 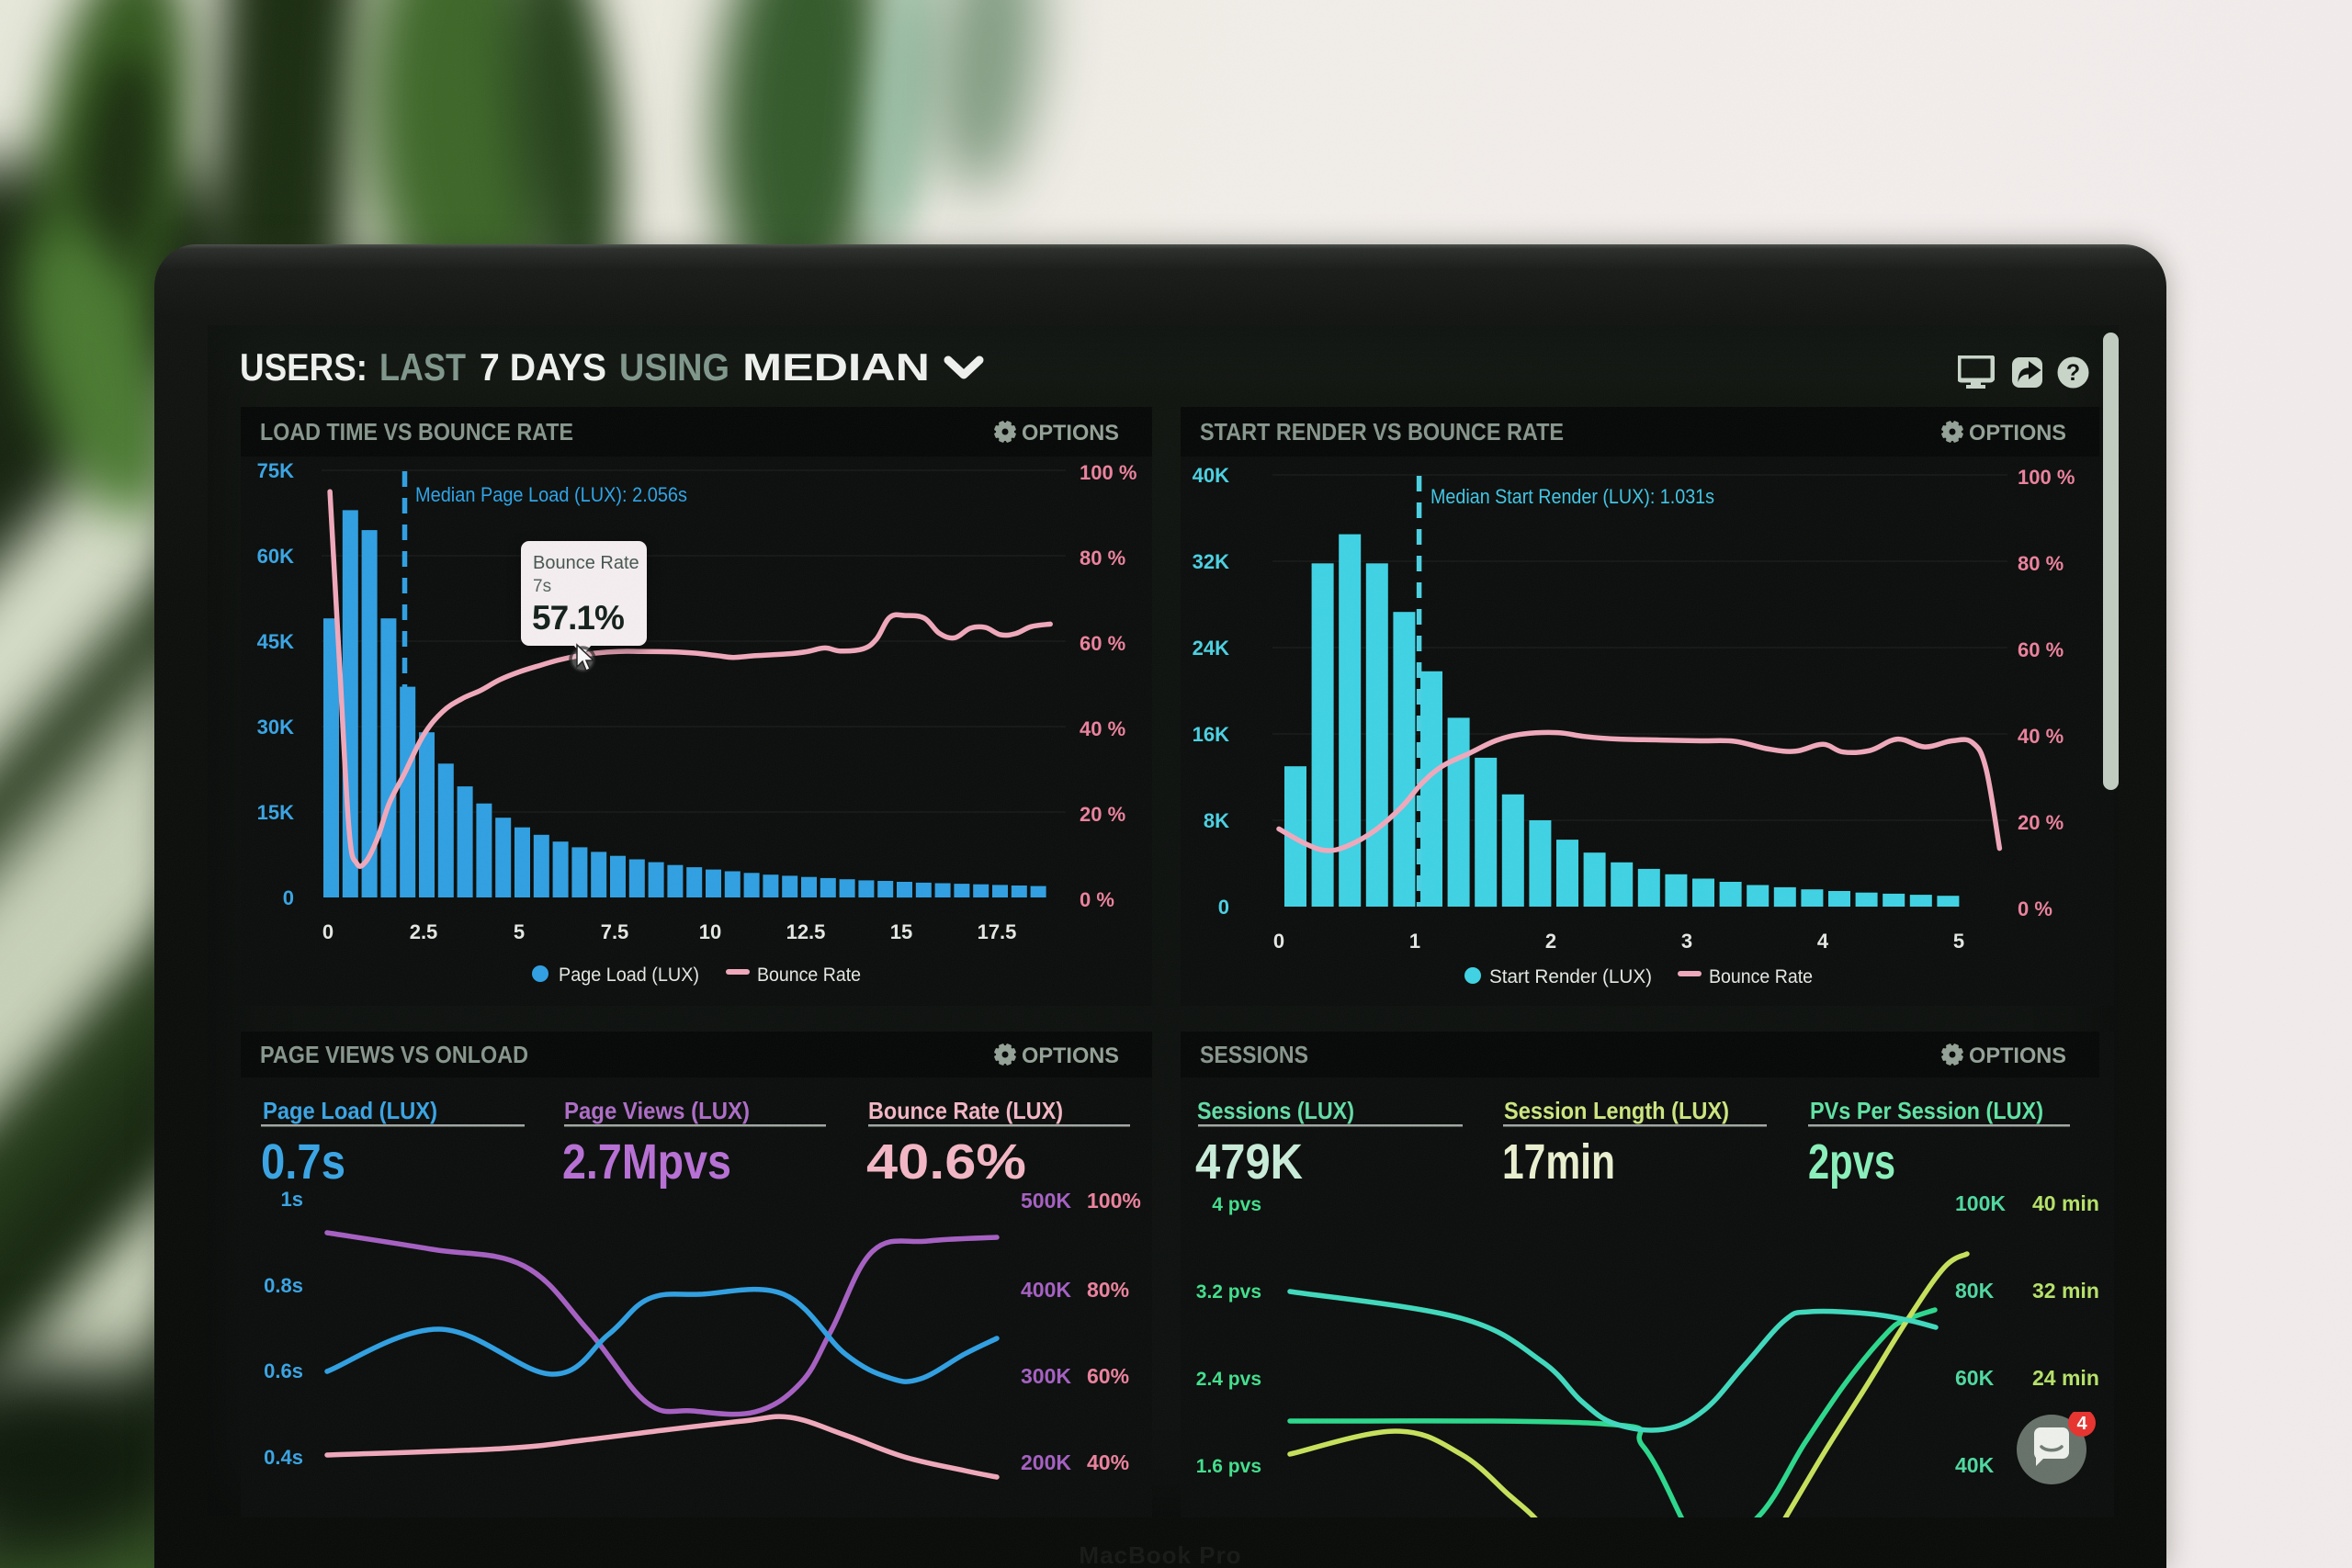 What do you see at coordinates (275, 471) in the screenshot?
I see `svg-text: 75K` at bounding box center [275, 471].